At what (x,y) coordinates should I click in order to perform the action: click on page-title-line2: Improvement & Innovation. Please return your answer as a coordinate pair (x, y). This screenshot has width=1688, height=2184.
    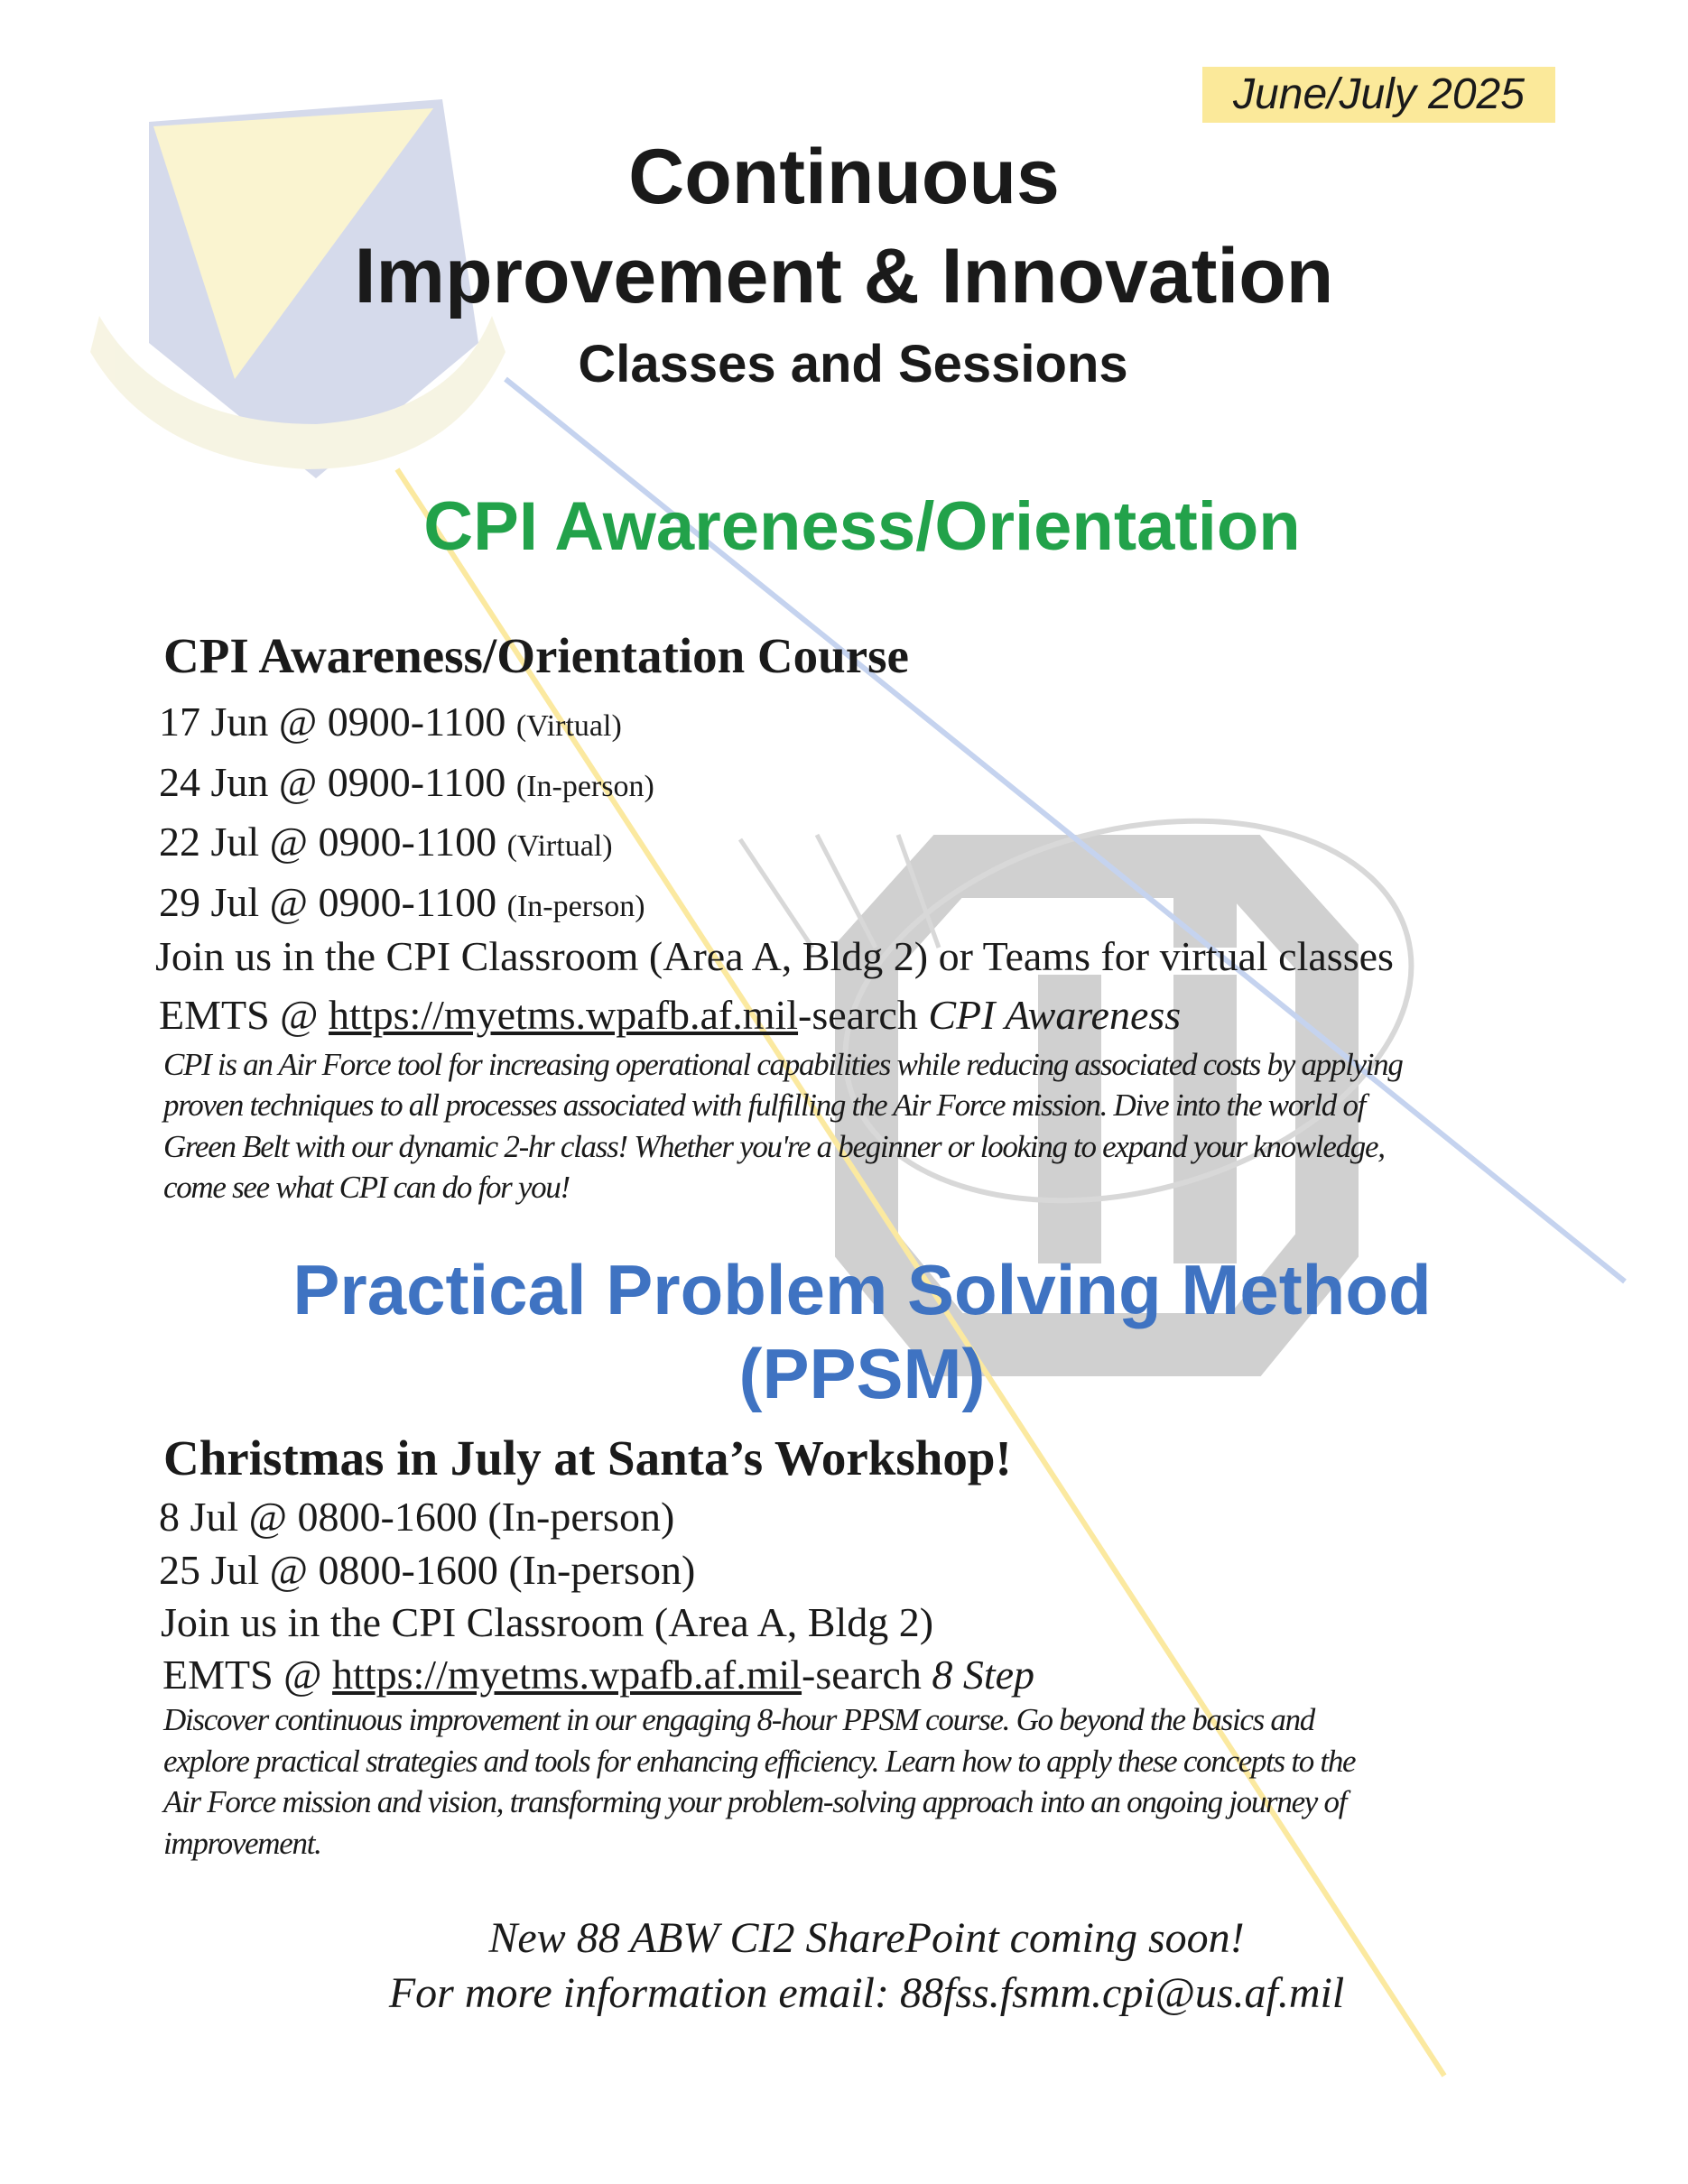
    Looking at the image, I should click on (844, 276).